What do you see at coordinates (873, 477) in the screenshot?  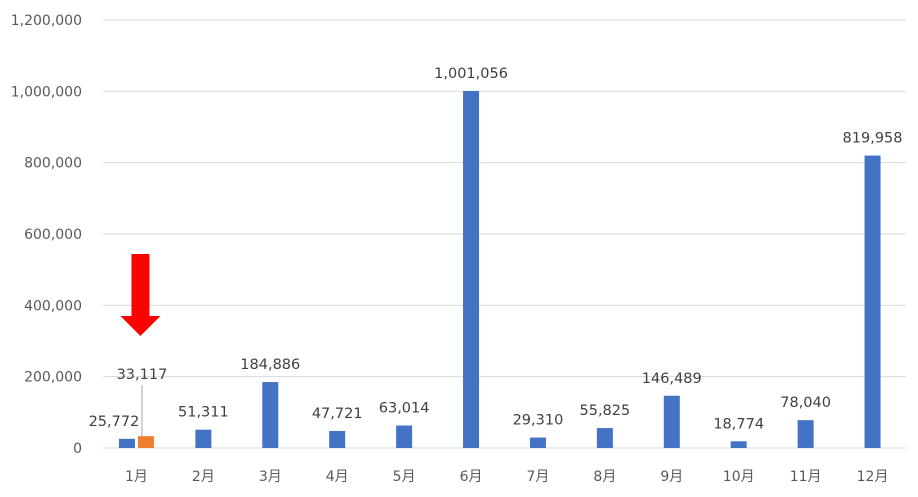 I see `x-tick-label: 12月` at bounding box center [873, 477].